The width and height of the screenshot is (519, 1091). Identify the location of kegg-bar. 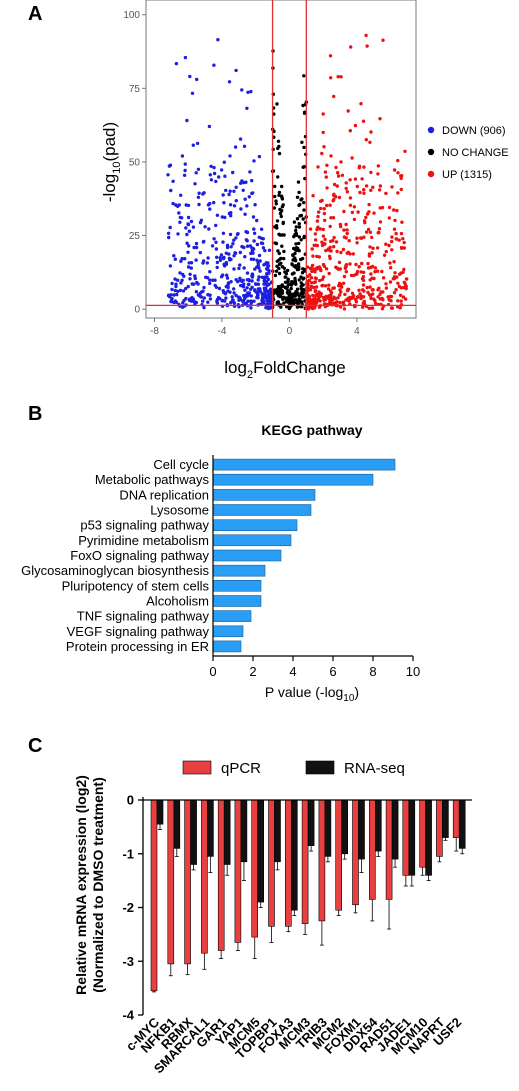
(262, 510).